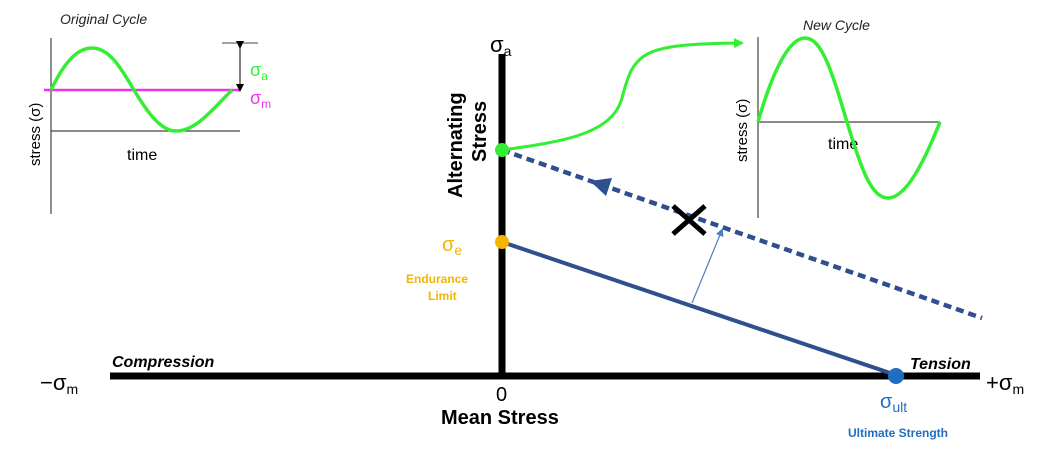 The width and height of the screenshot is (1051, 452). What do you see at coordinates (940, 364) in the screenshot?
I see `tension-label: Tension` at bounding box center [940, 364].